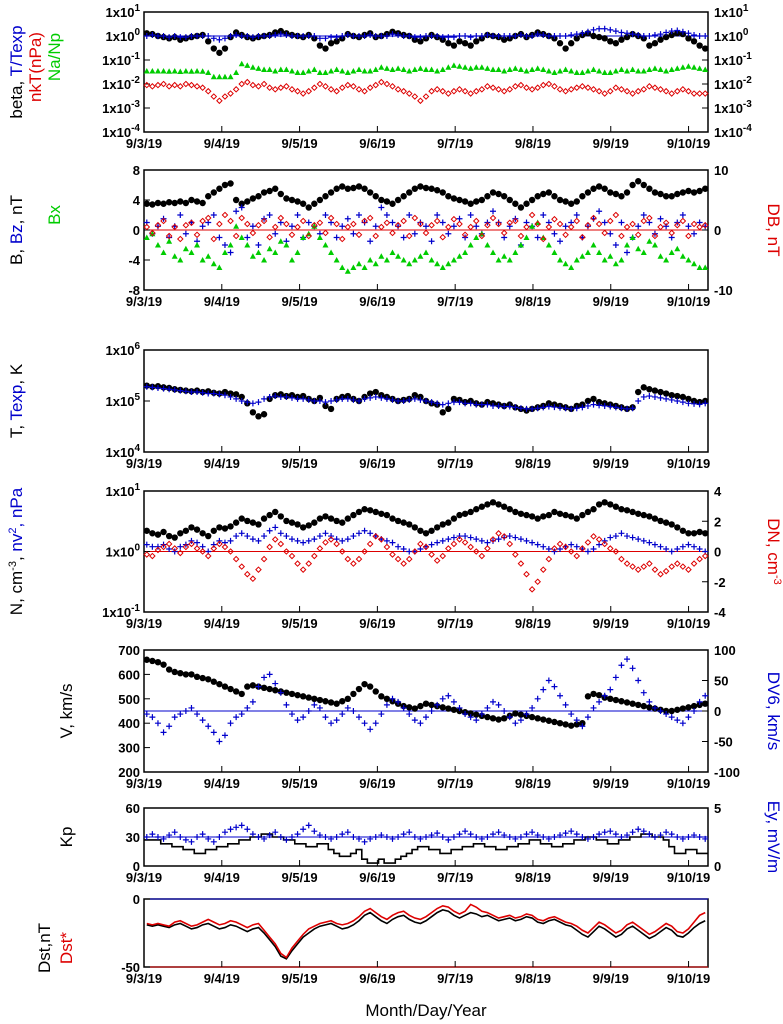 This screenshot has width=783, height=1024. Describe the element at coordinates (144, 877) in the screenshot. I see `x-tick-label-0: 9/3/19` at that location.